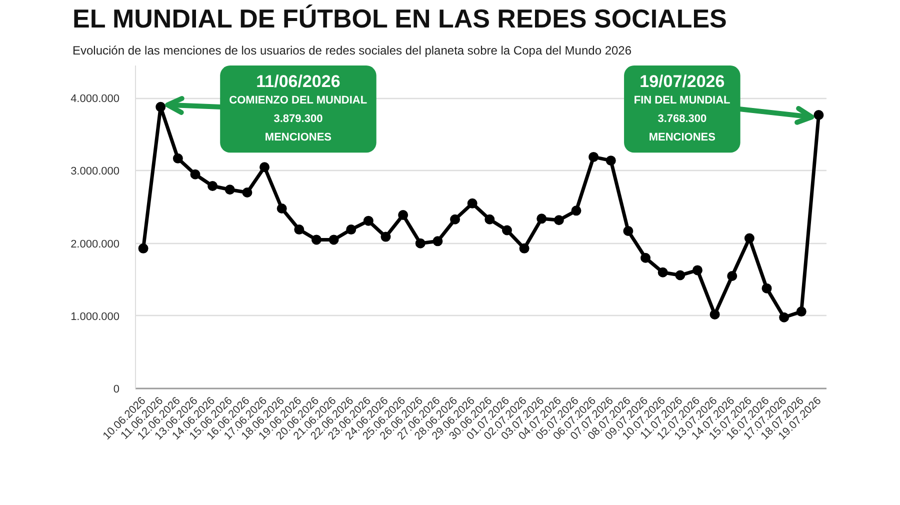 The height and width of the screenshot is (505, 900). What do you see at coordinates (298, 108) in the screenshot?
I see `annotation: 11/06/2026 COMIENZO DEL MUNDIAL 3.879.300 MENCIONES` at bounding box center [298, 108].